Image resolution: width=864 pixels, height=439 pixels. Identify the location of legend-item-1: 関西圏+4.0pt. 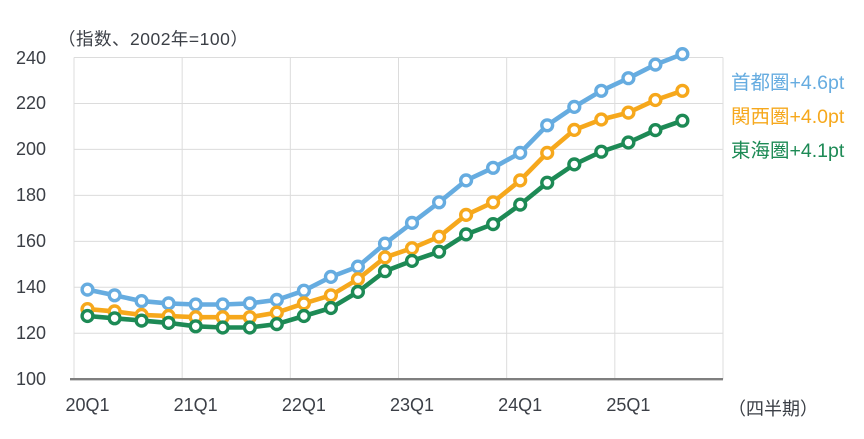
(788, 117).